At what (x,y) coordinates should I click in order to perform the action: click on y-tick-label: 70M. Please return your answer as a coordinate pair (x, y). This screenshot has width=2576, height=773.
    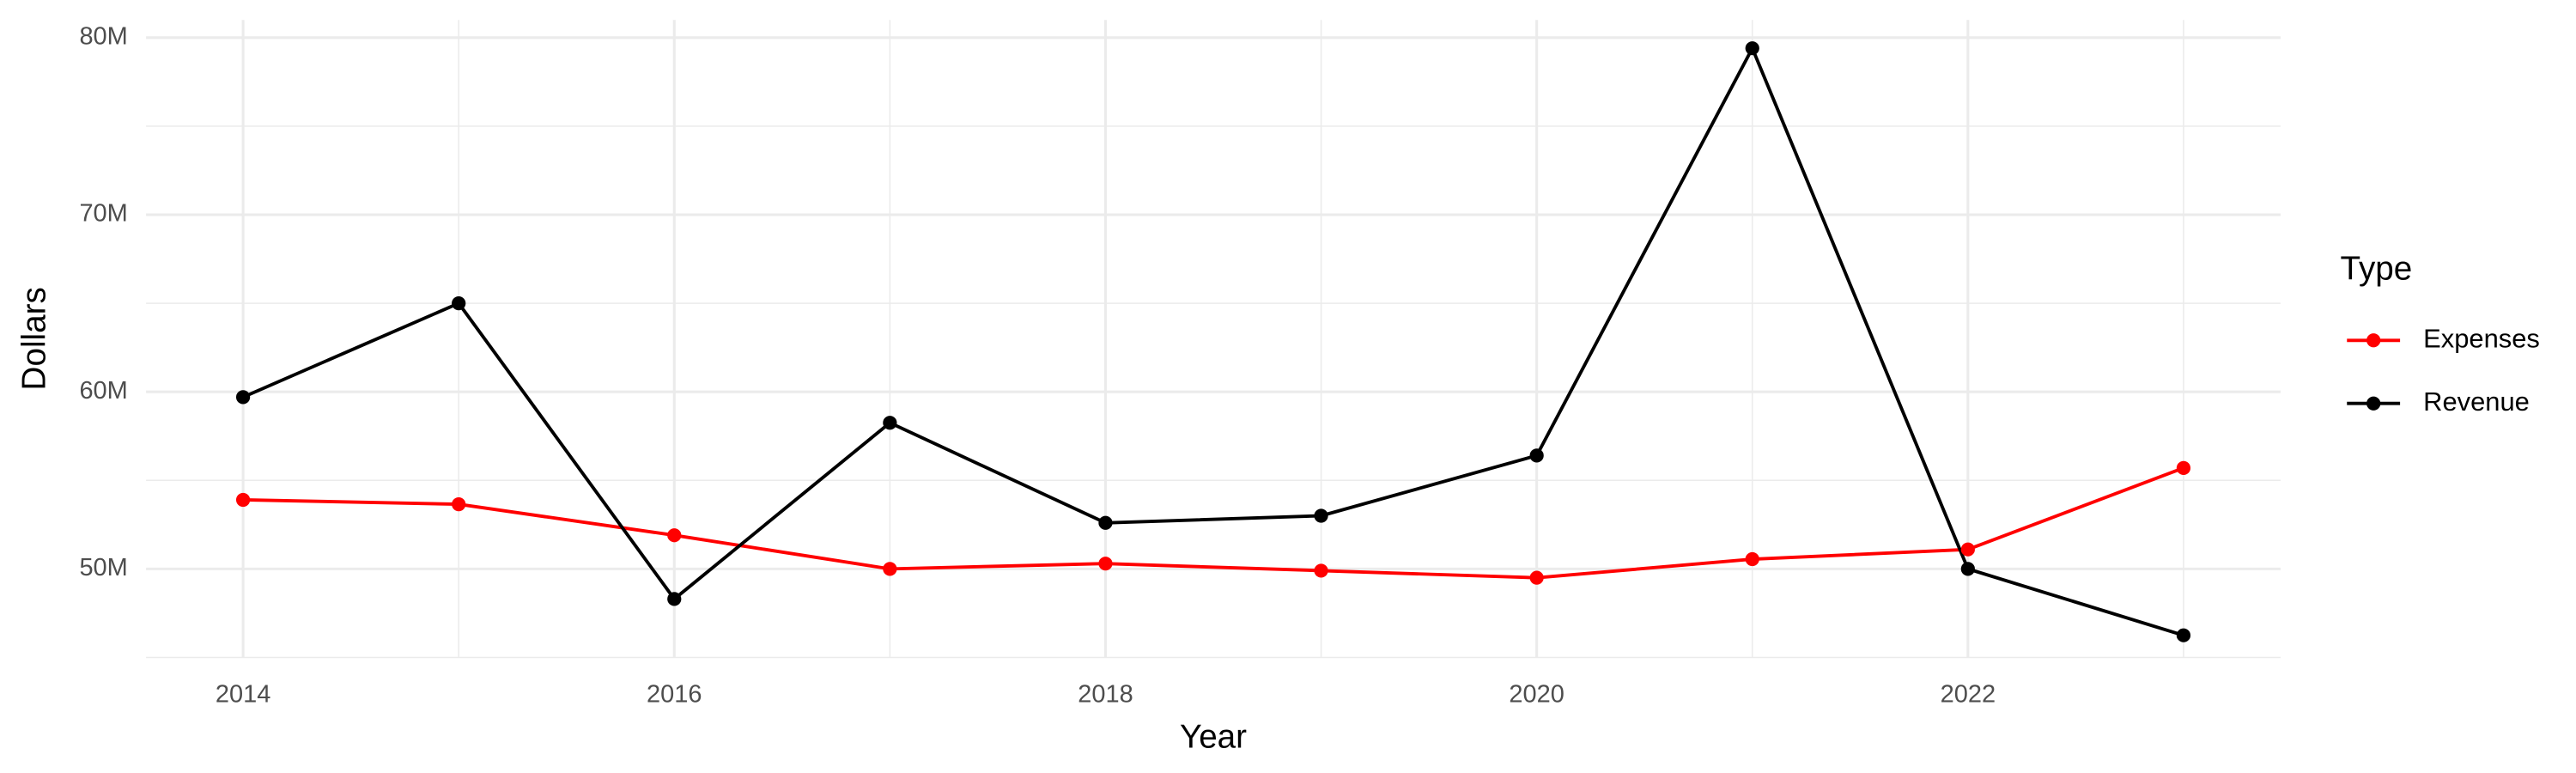
    Looking at the image, I should click on (103, 214).